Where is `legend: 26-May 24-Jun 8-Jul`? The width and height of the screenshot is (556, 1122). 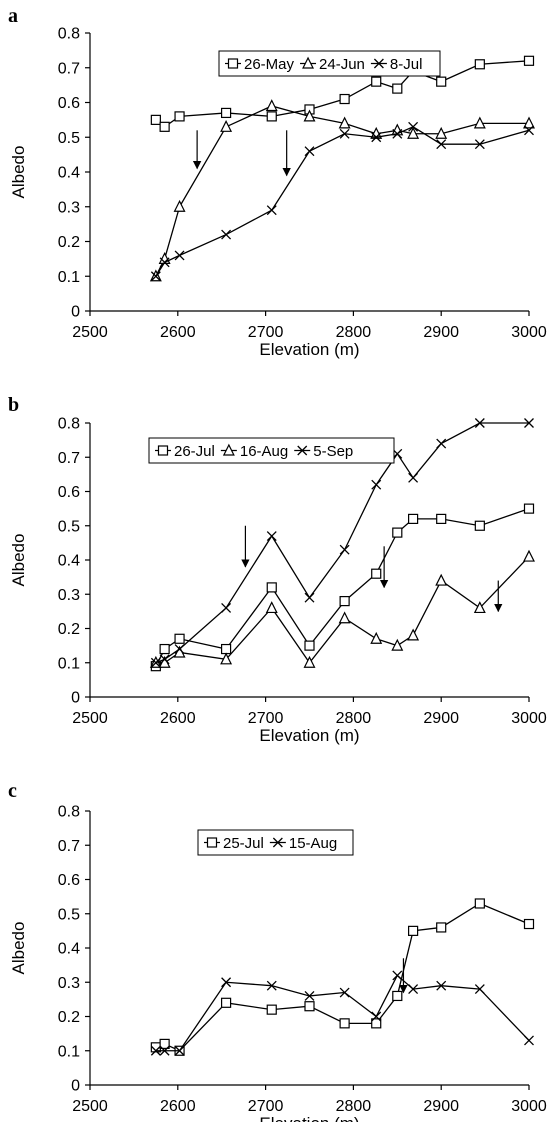 legend: 26-May 24-Jun 8-Jul is located at coordinates (329, 63).